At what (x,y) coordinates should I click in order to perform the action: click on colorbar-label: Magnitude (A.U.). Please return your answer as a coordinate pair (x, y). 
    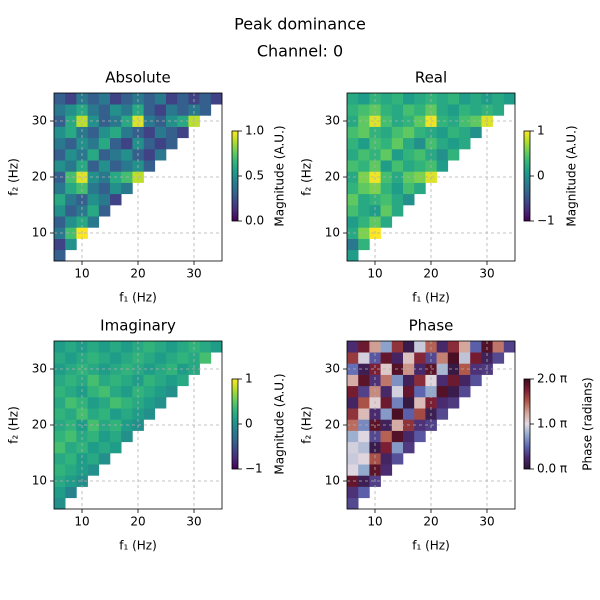
    Looking at the image, I should click on (280, 423).